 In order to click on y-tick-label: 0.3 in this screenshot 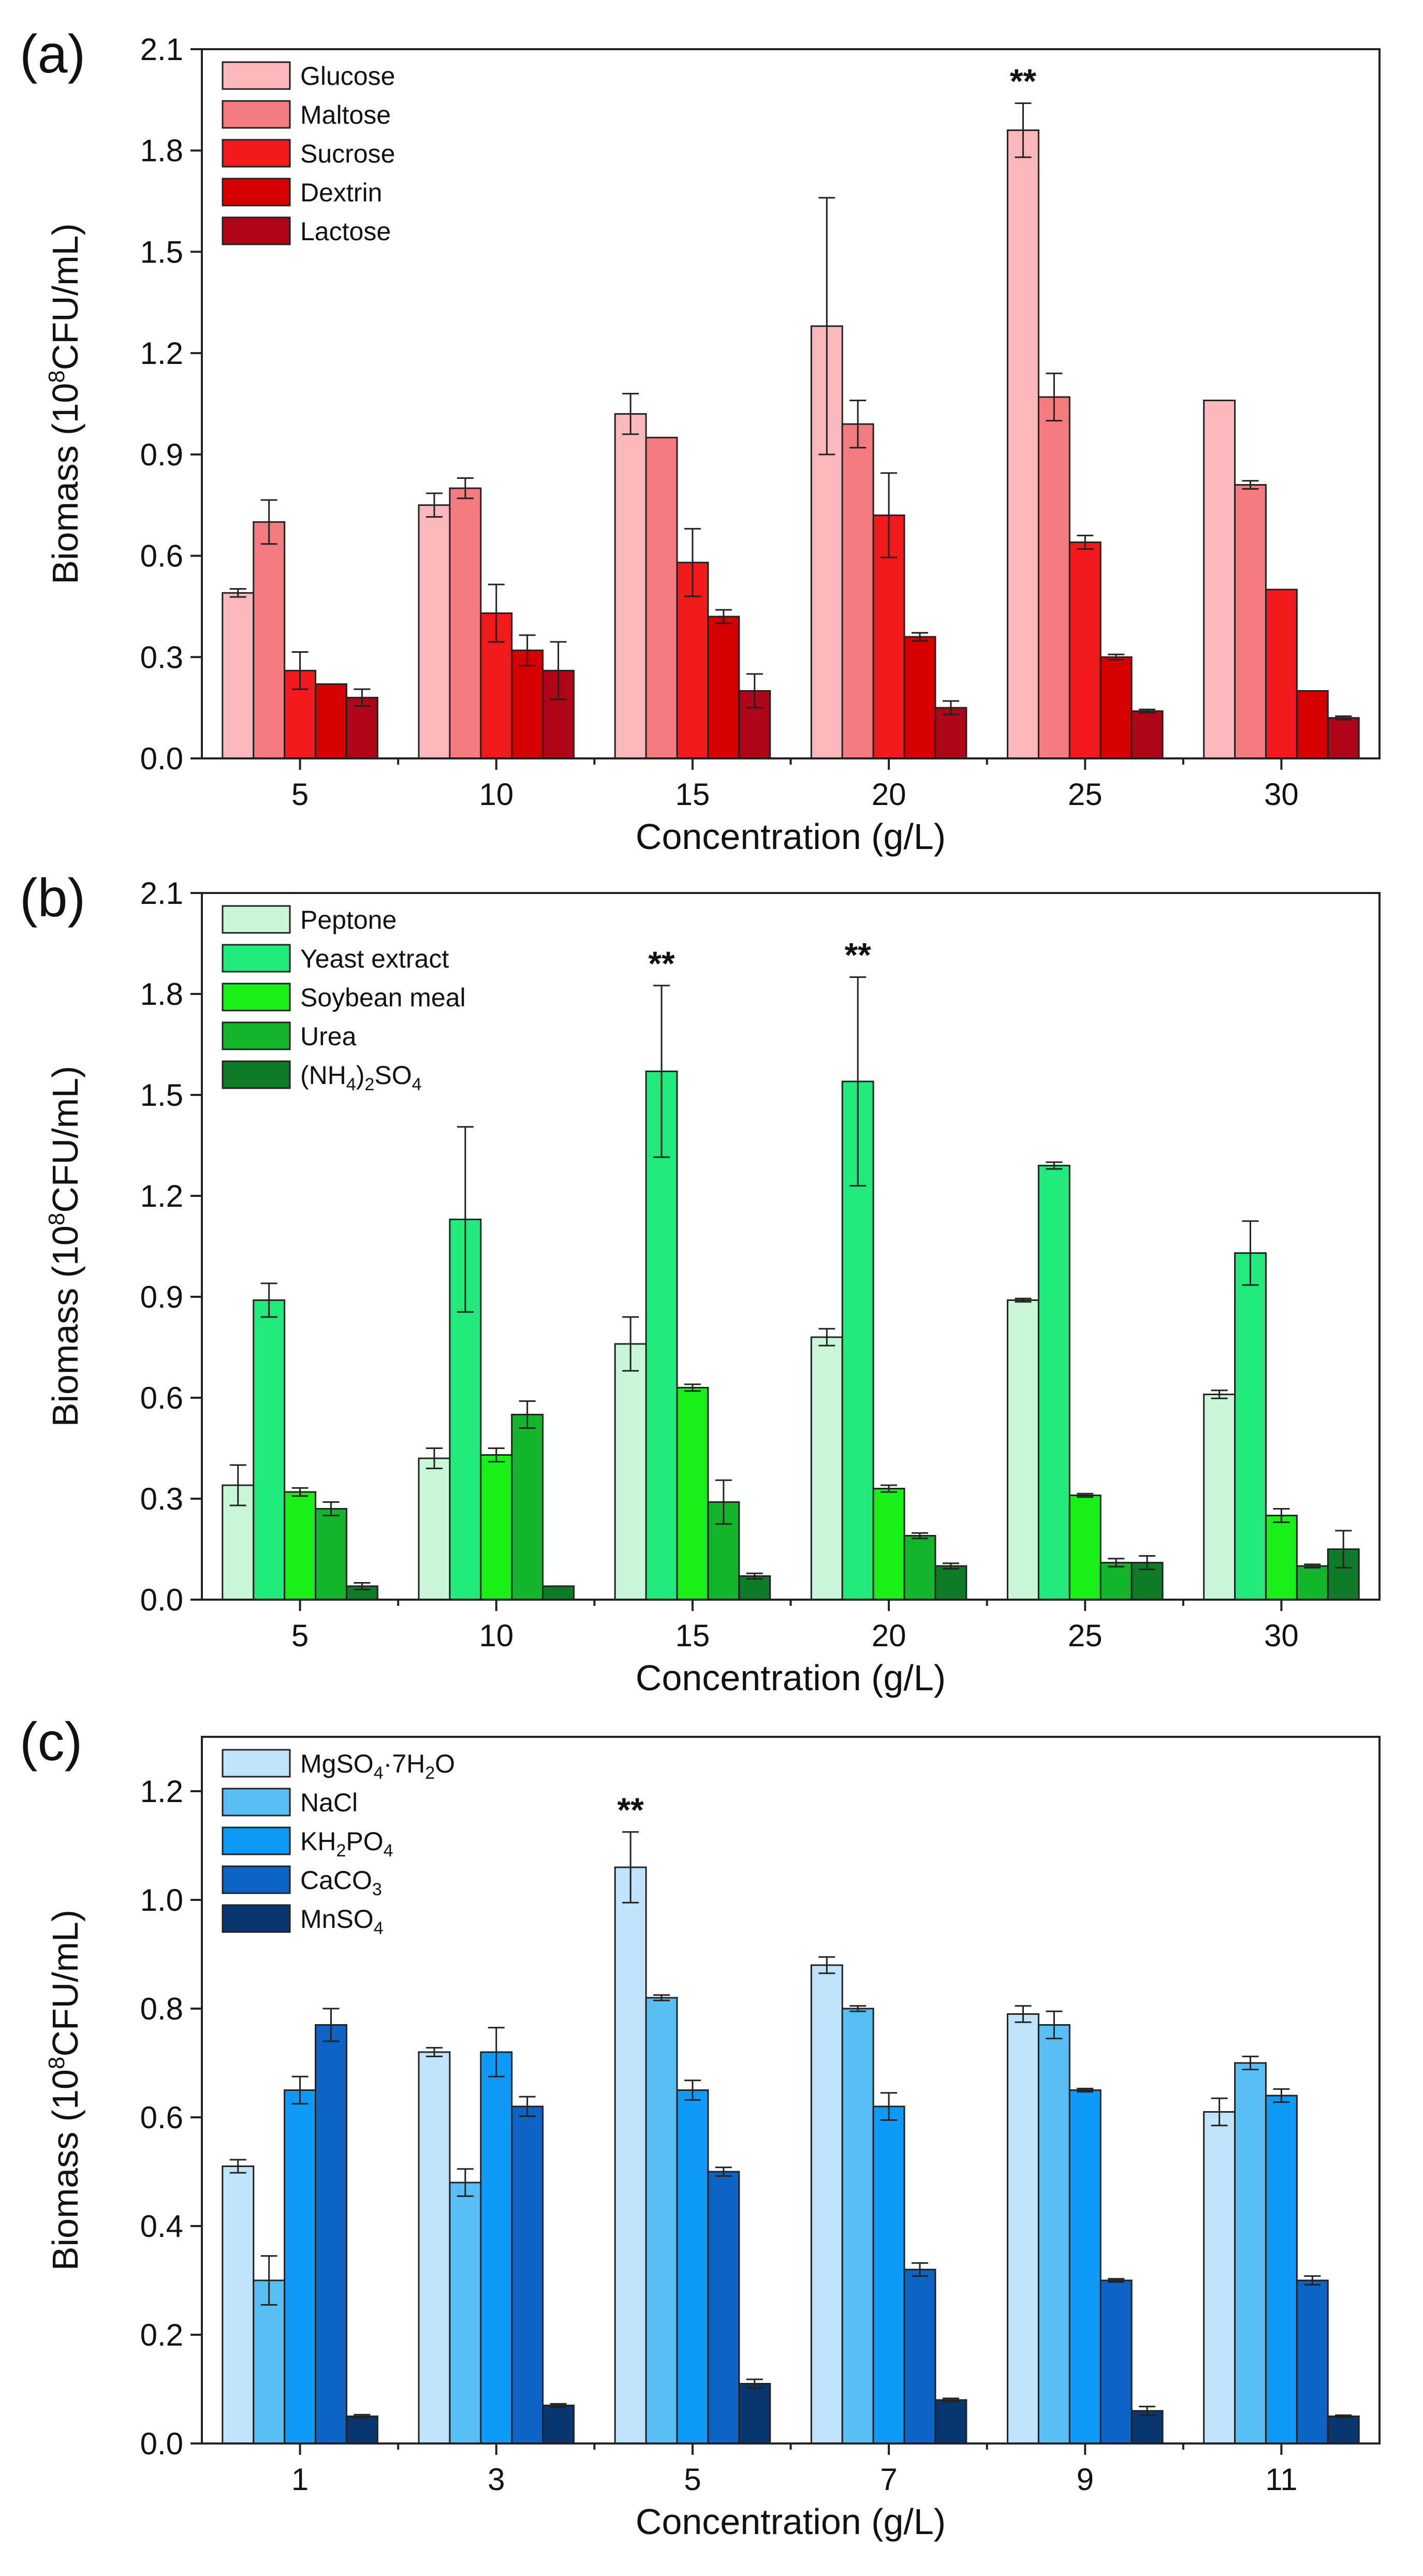, I will do `click(161, 1499)`.